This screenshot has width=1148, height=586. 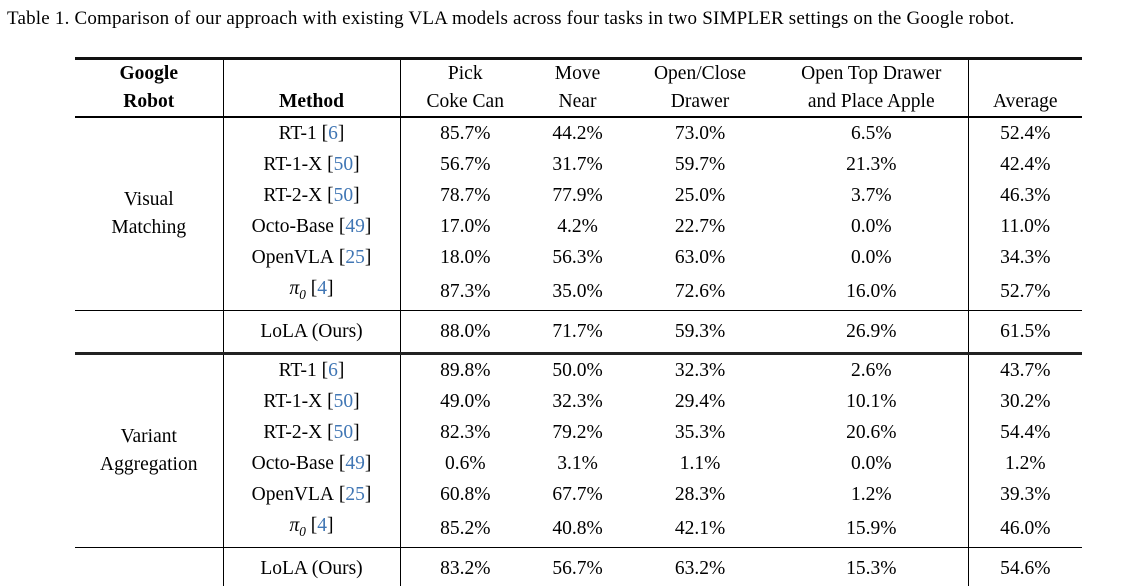 What do you see at coordinates (700, 195) in the screenshot?
I see `task-value: 25.0%` at bounding box center [700, 195].